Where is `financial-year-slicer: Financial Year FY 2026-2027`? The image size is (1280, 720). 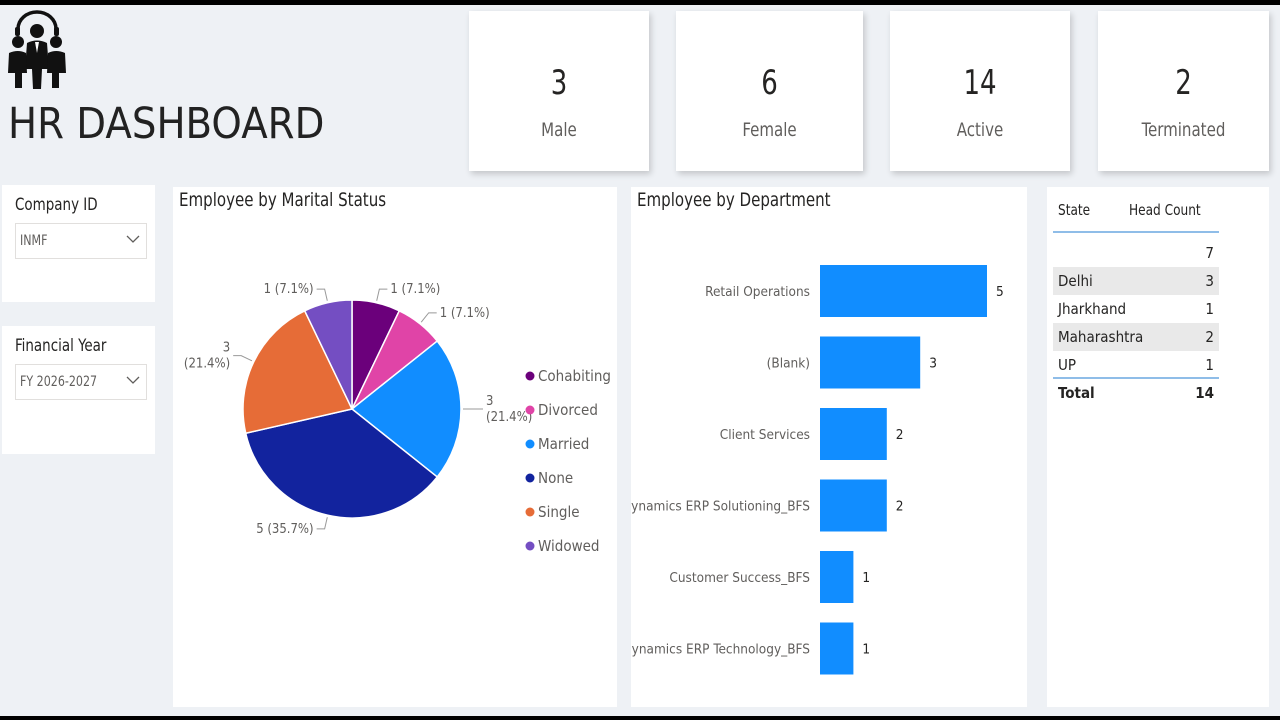 financial-year-slicer: Financial Year FY 2026-2027 is located at coordinates (78, 390).